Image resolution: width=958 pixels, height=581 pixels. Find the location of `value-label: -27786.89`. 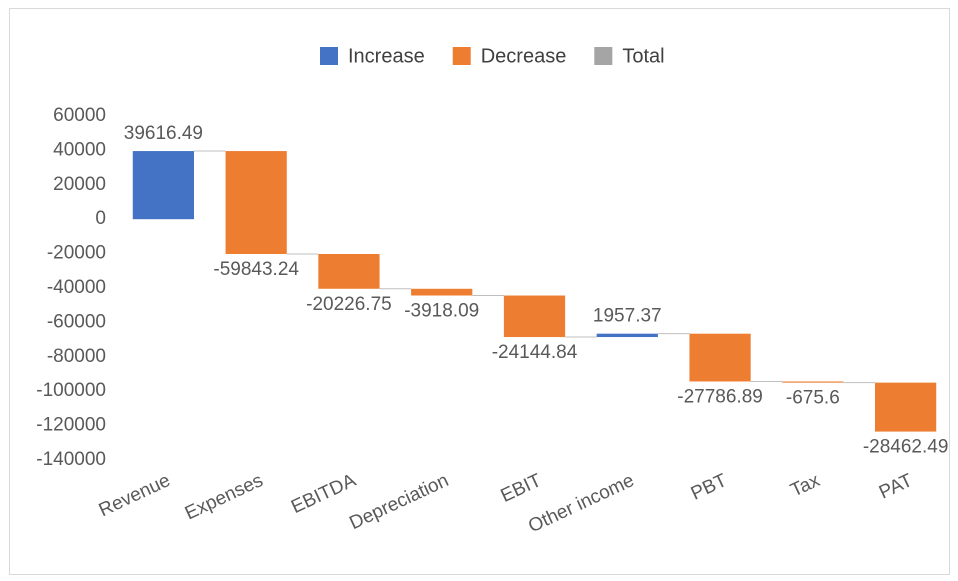

value-label: -27786.89 is located at coordinates (720, 396).